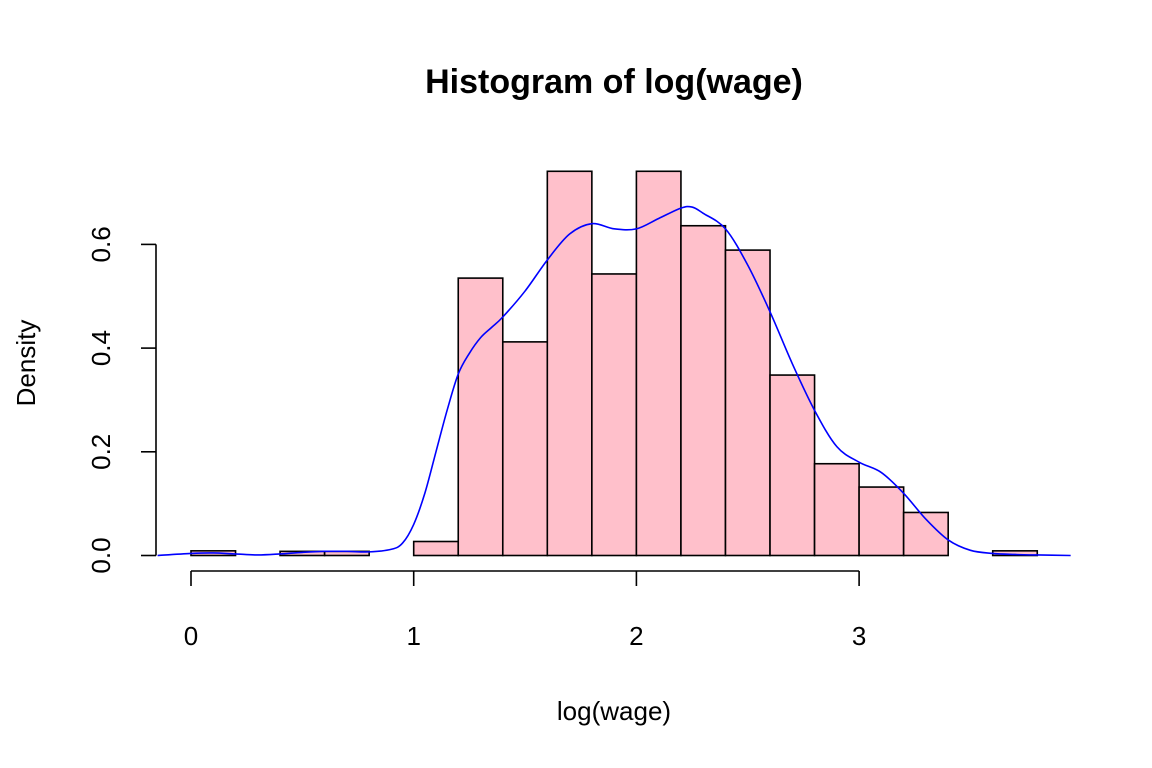 The image size is (1152, 768). Describe the element at coordinates (121, 400) in the screenshot. I see `y-axis: 0.0 0.2 0.4 0.6` at that location.